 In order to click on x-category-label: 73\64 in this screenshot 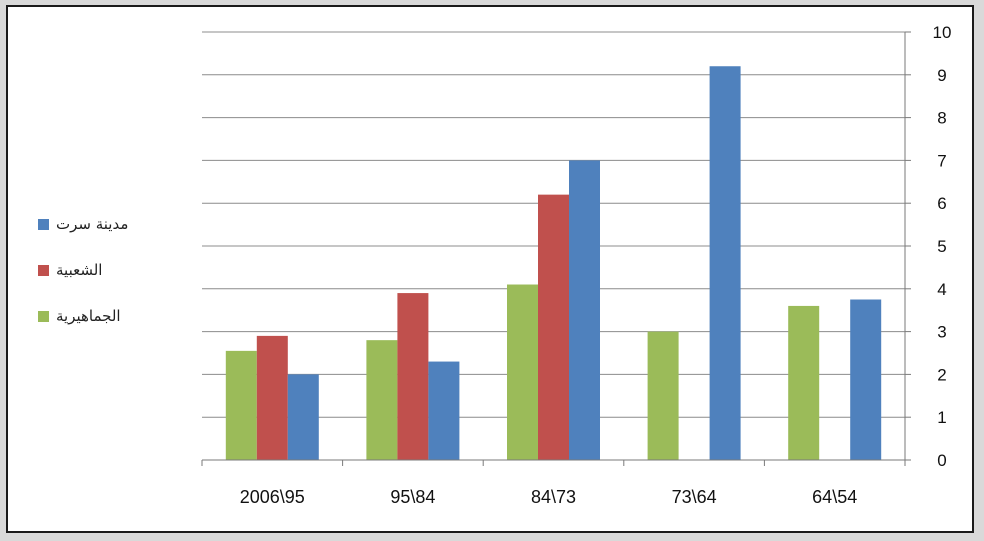, I will do `click(694, 497)`.